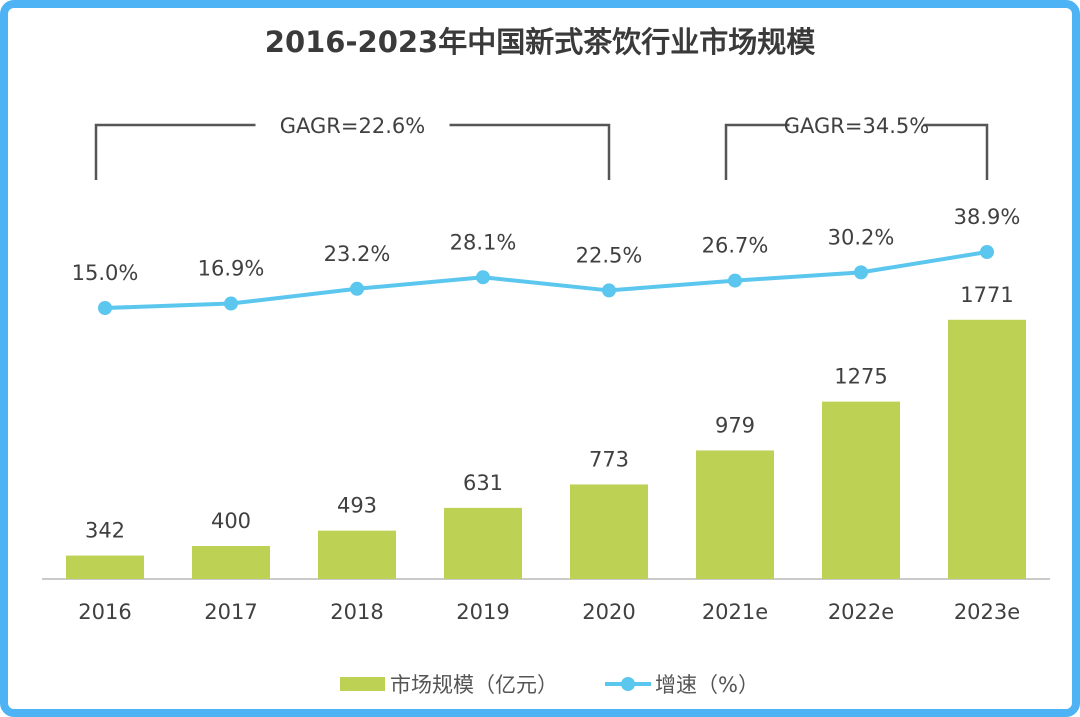 The image size is (1080, 717). Describe the element at coordinates (474, 685) in the screenshot. I see `legend-bar-label: 市场规模（亿元）` at that location.